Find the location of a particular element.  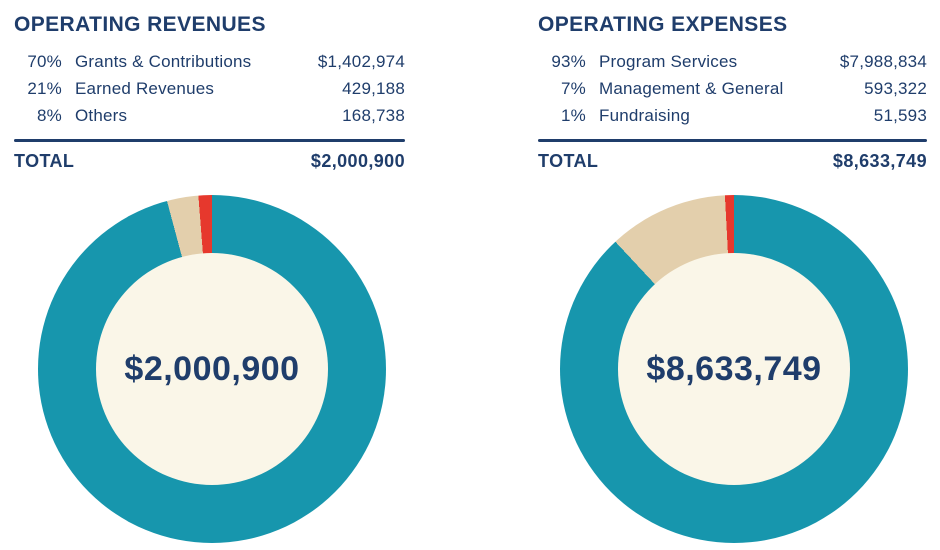

expenses-total-row: TOTAL $8,633,749 is located at coordinates (732, 161).